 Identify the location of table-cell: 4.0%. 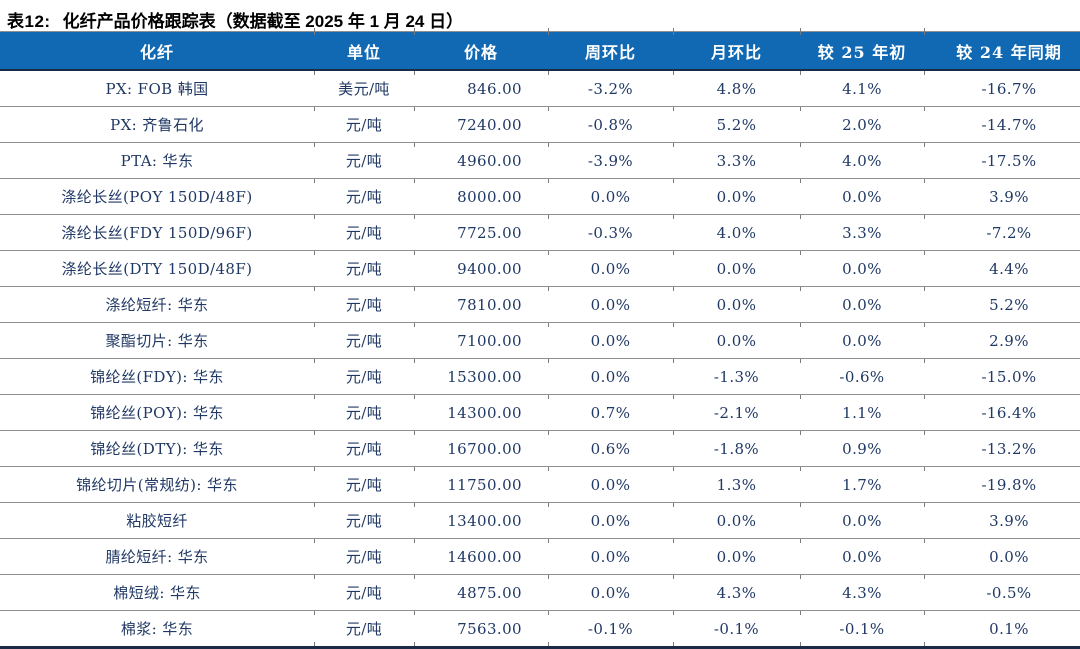
(736, 232).